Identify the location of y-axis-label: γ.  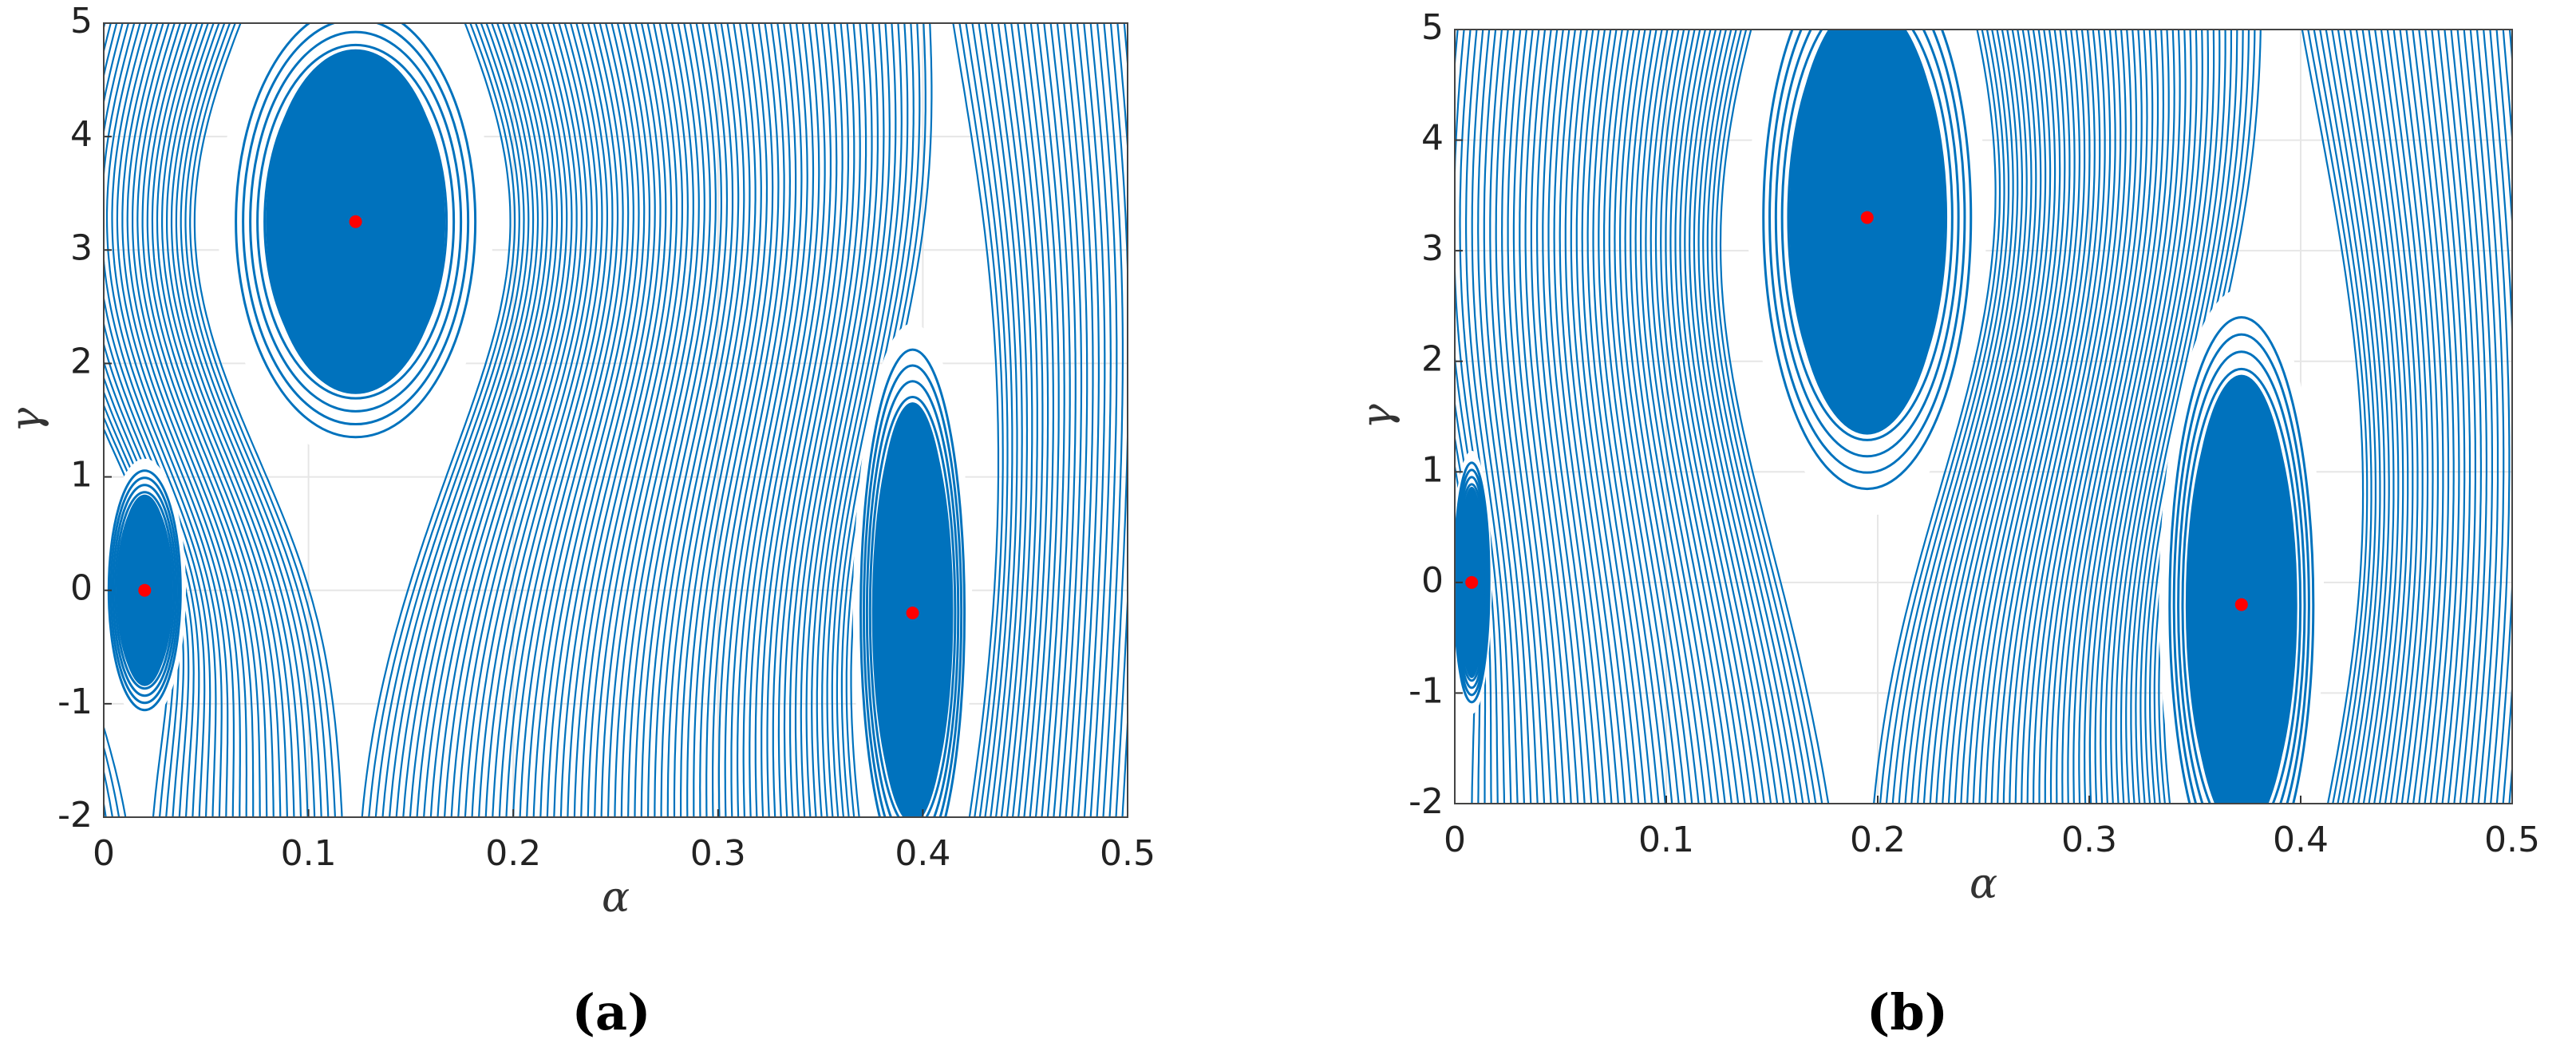
(1377, 417).